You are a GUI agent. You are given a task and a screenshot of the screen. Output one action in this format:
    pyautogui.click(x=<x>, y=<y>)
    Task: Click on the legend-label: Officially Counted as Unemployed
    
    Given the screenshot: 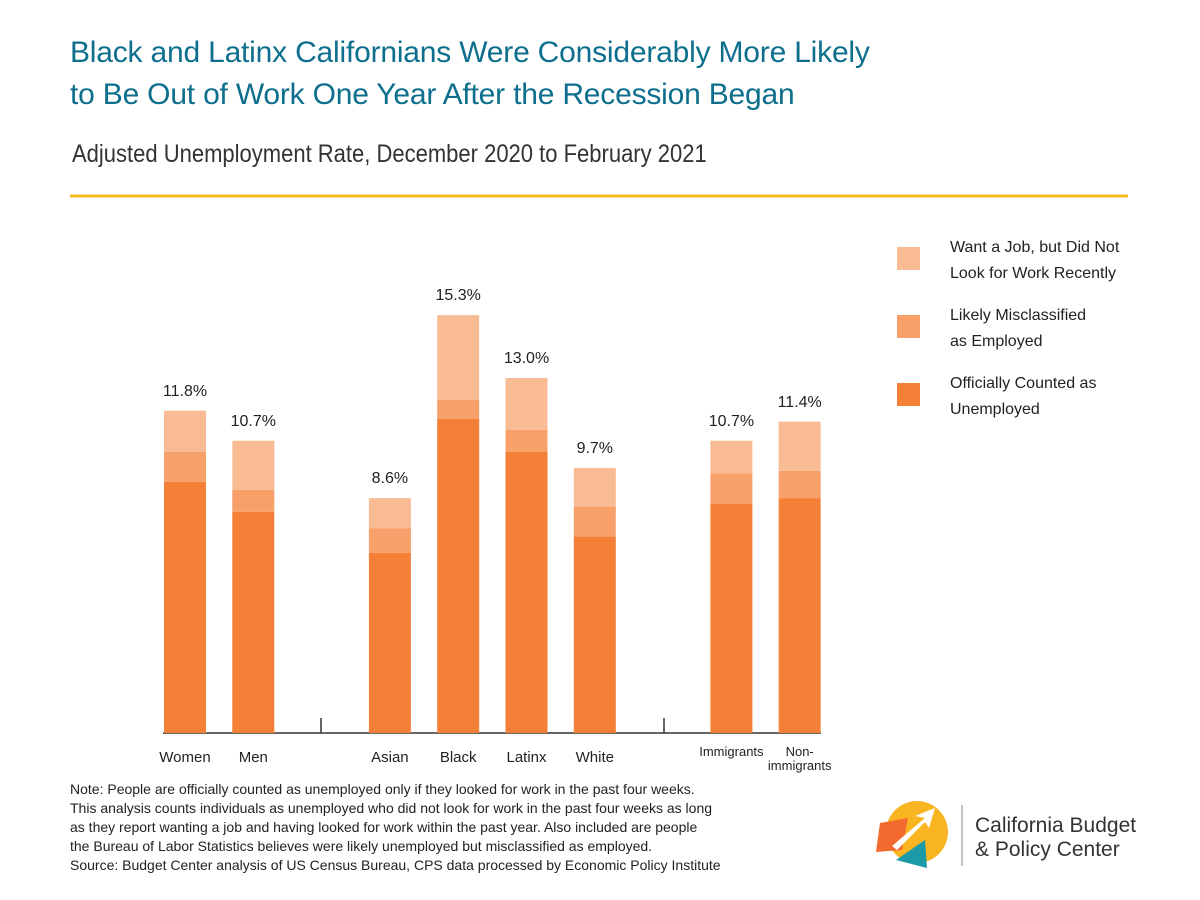 What is the action you would take?
    pyautogui.click(x=1023, y=396)
    